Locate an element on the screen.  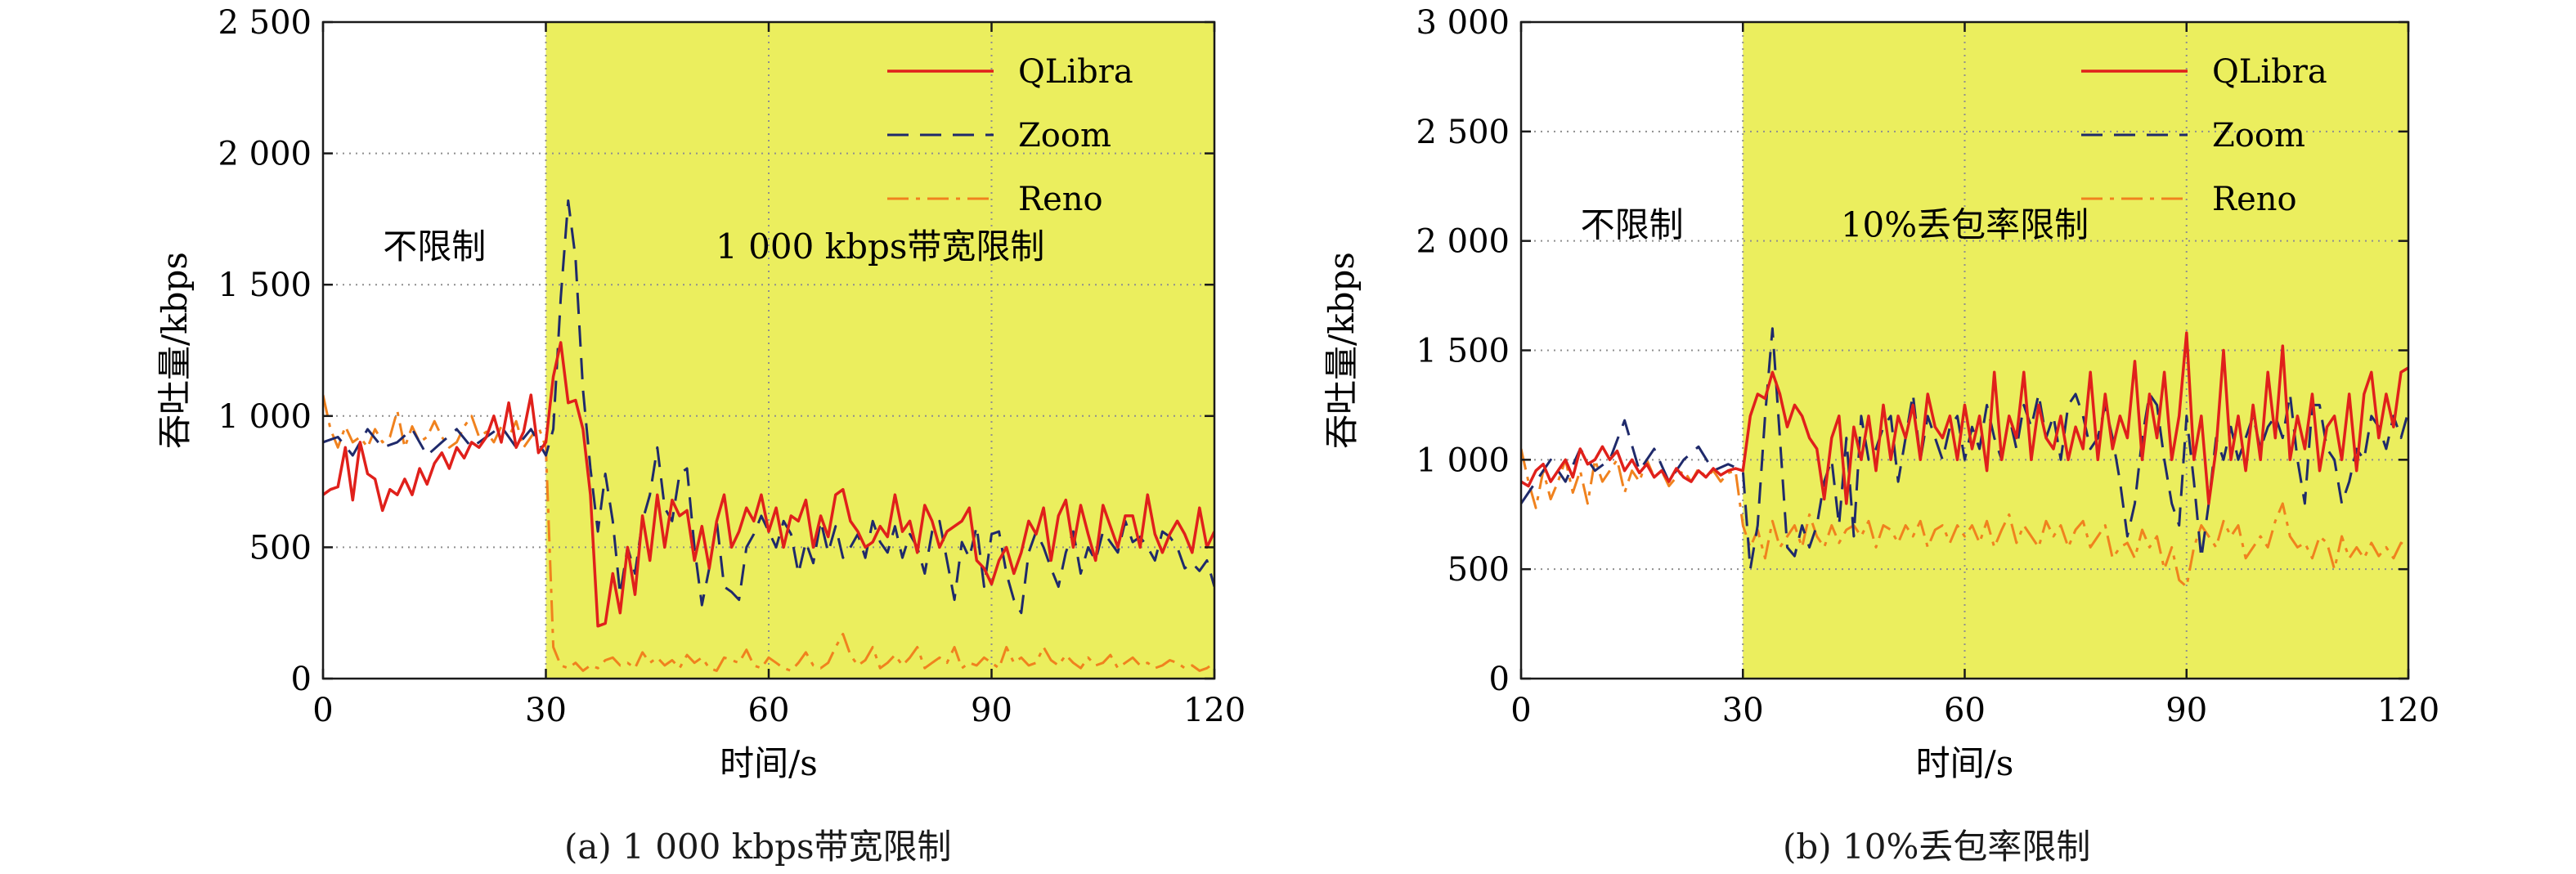
y-tick-label: 3 000 is located at coordinates (1463, 23).